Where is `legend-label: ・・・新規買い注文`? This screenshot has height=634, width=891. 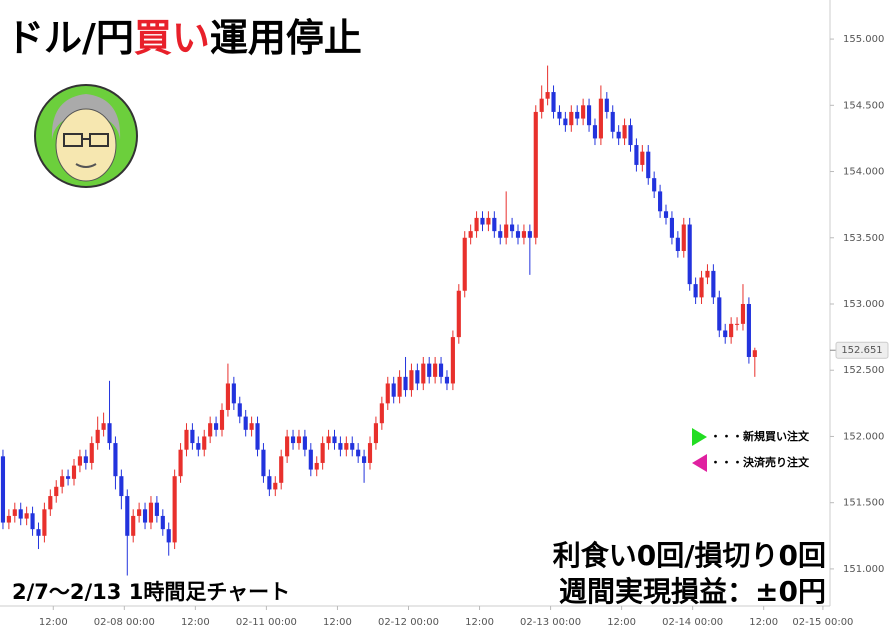
legend-label: ・・・新規買い注文 is located at coordinates (760, 436).